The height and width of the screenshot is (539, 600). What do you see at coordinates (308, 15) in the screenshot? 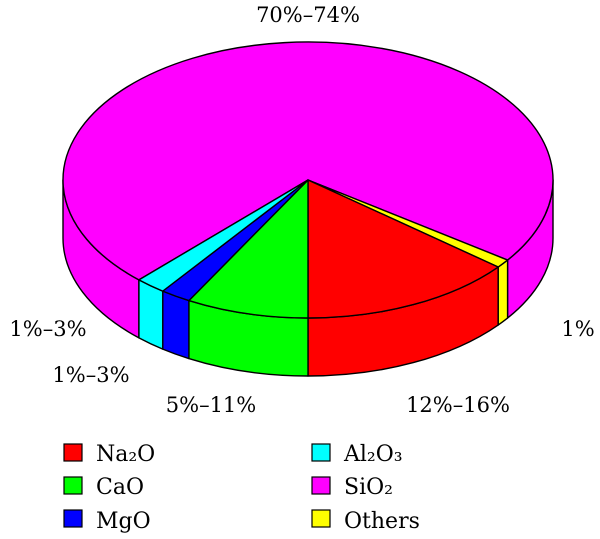
I see `value-label-sio2: 70%–74%` at bounding box center [308, 15].